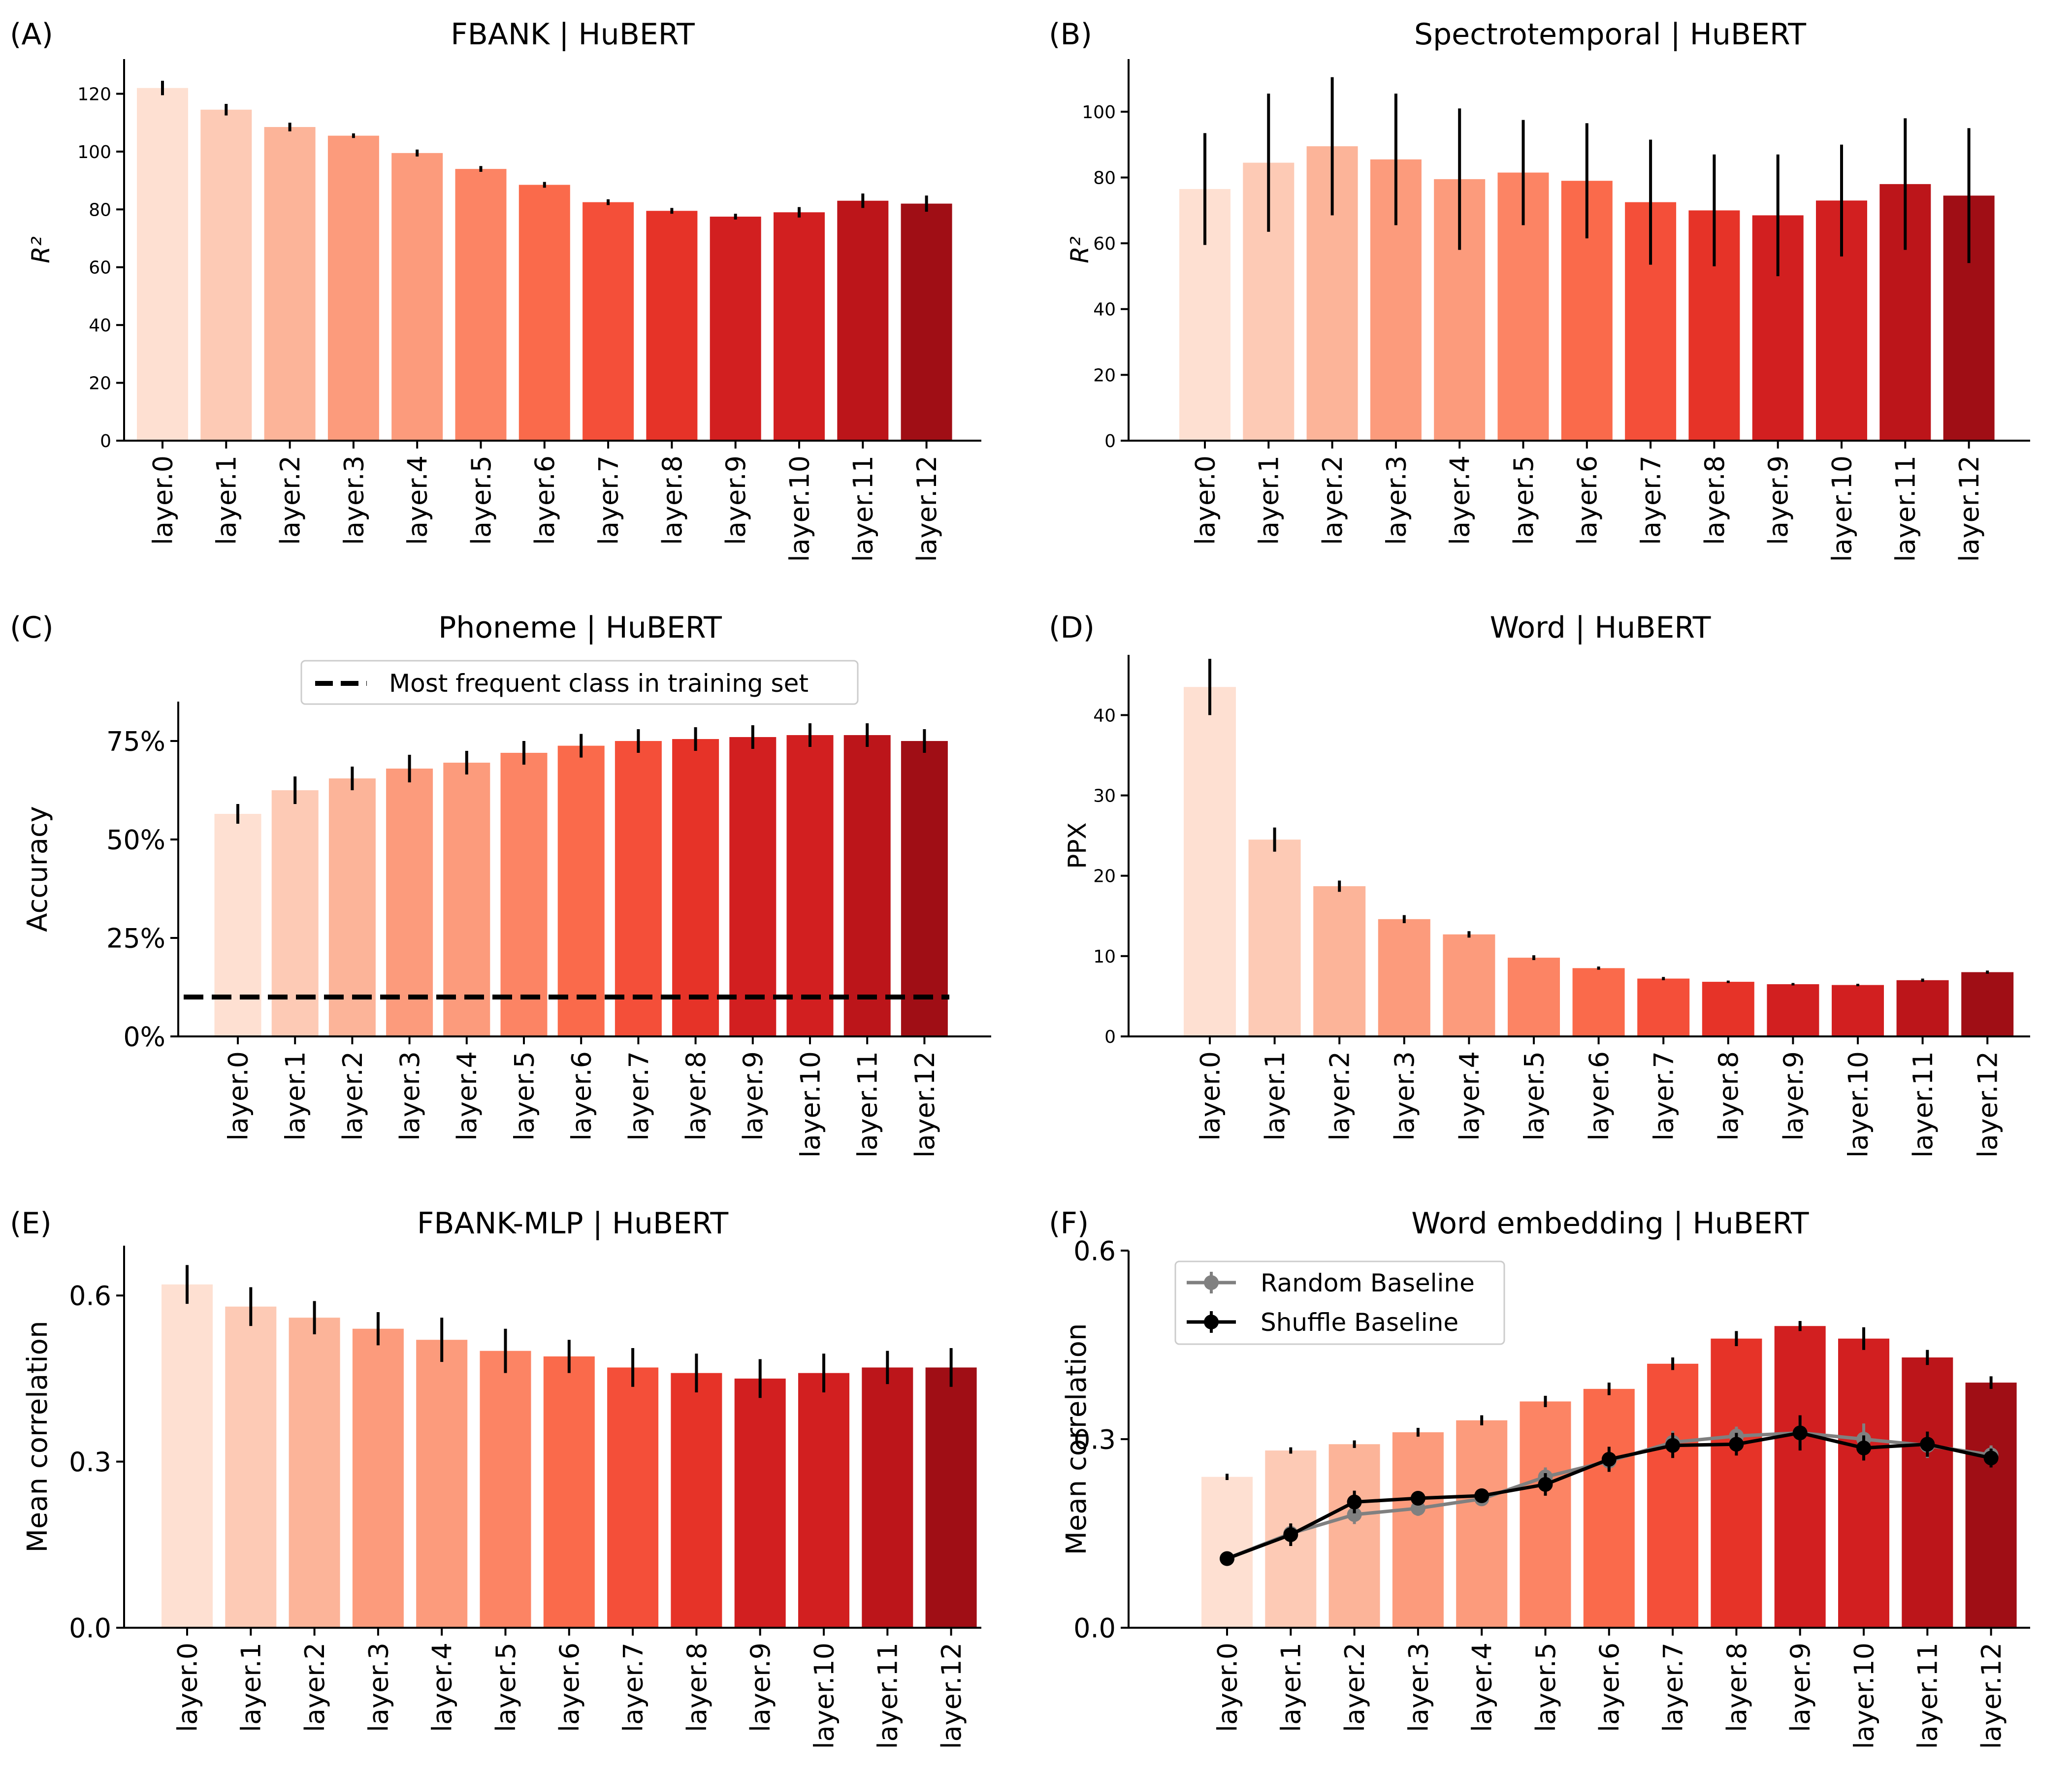 Image resolution: width=2072 pixels, height=1772 pixels. I want to click on bar-layer.3, so click(409, 902).